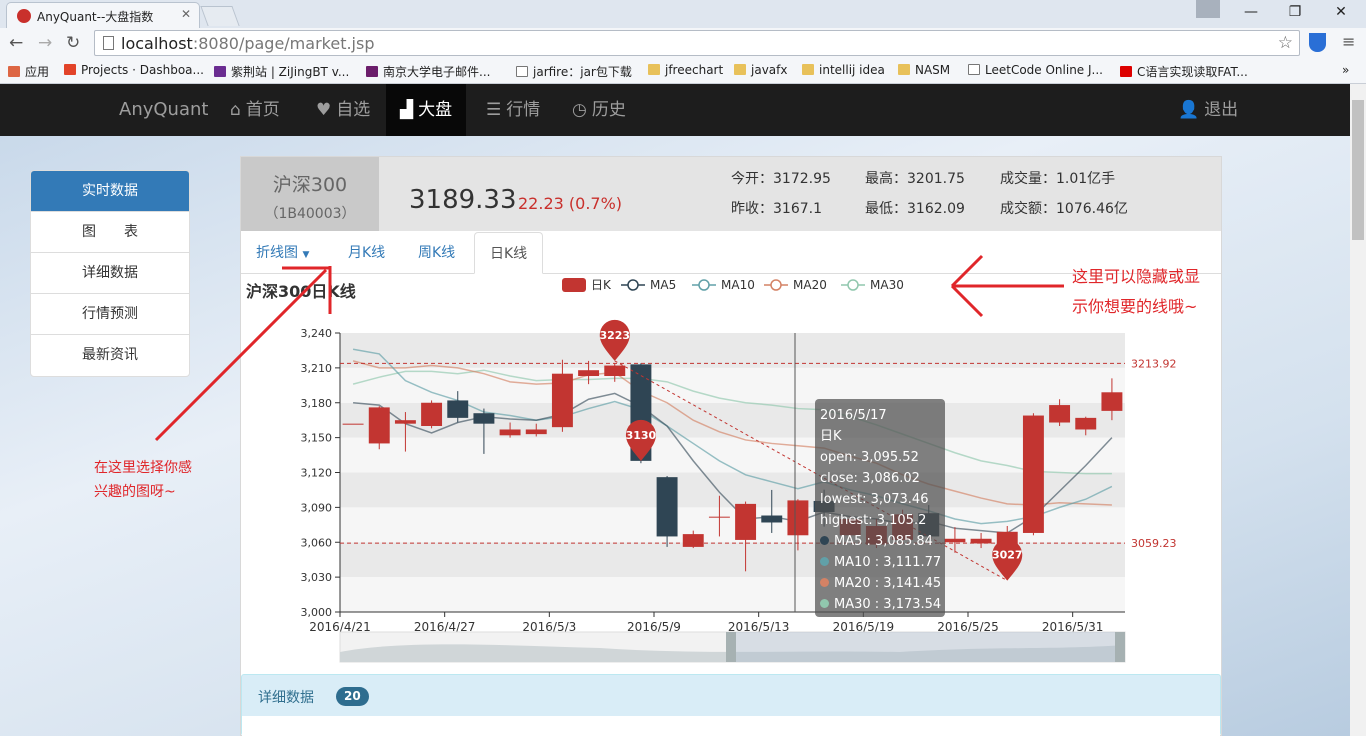 The image size is (1366, 736). I want to click on stat-open: 今开：3172.95, so click(781, 179).